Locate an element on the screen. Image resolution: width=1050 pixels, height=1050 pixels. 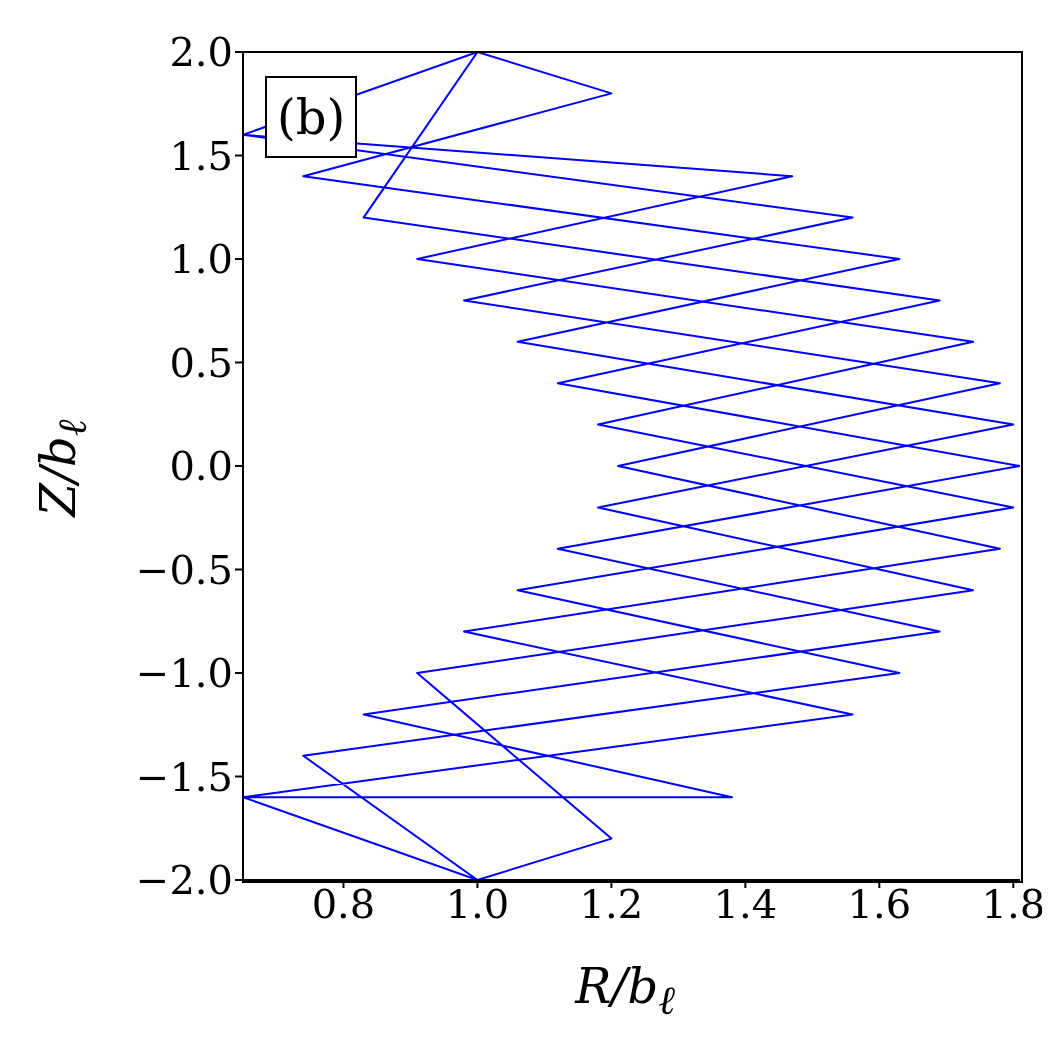
x-tick-label: 0.8 is located at coordinates (343, 904).